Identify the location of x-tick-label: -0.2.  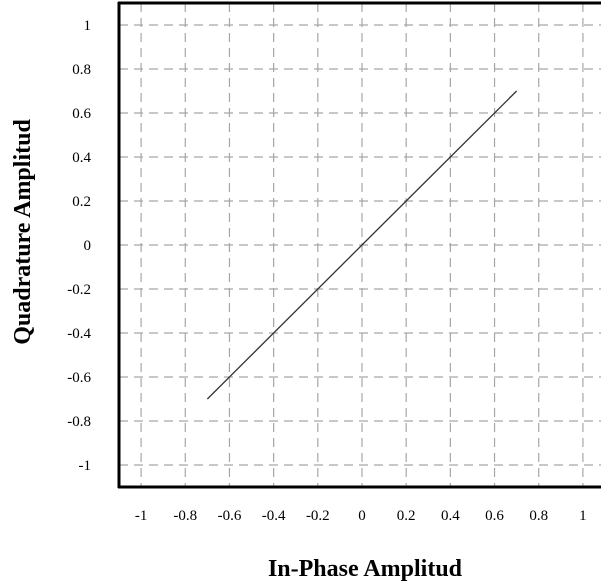
(318, 516).